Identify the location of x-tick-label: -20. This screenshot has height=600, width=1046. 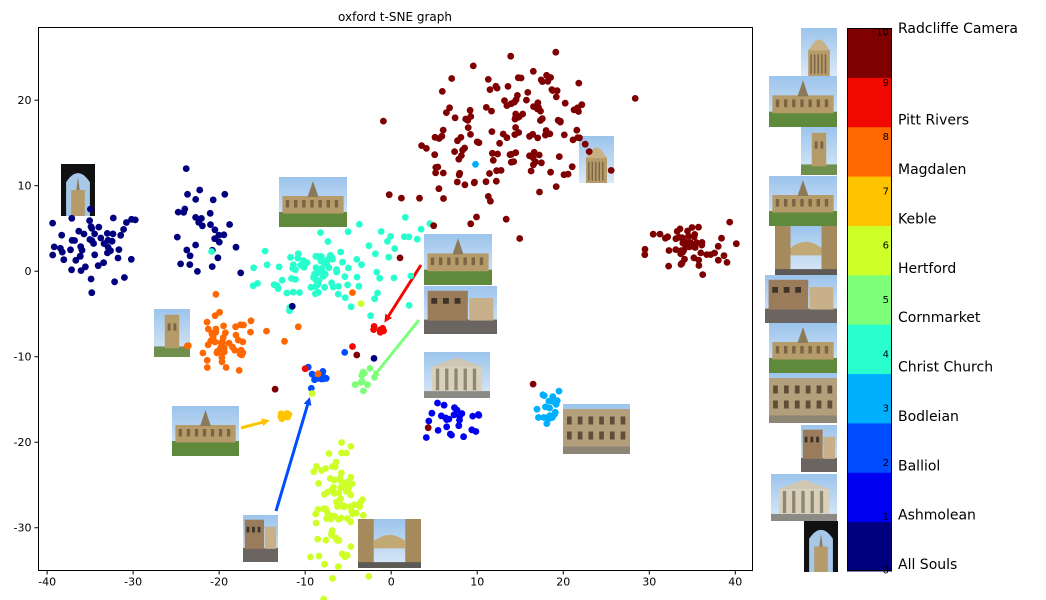
(219, 582).